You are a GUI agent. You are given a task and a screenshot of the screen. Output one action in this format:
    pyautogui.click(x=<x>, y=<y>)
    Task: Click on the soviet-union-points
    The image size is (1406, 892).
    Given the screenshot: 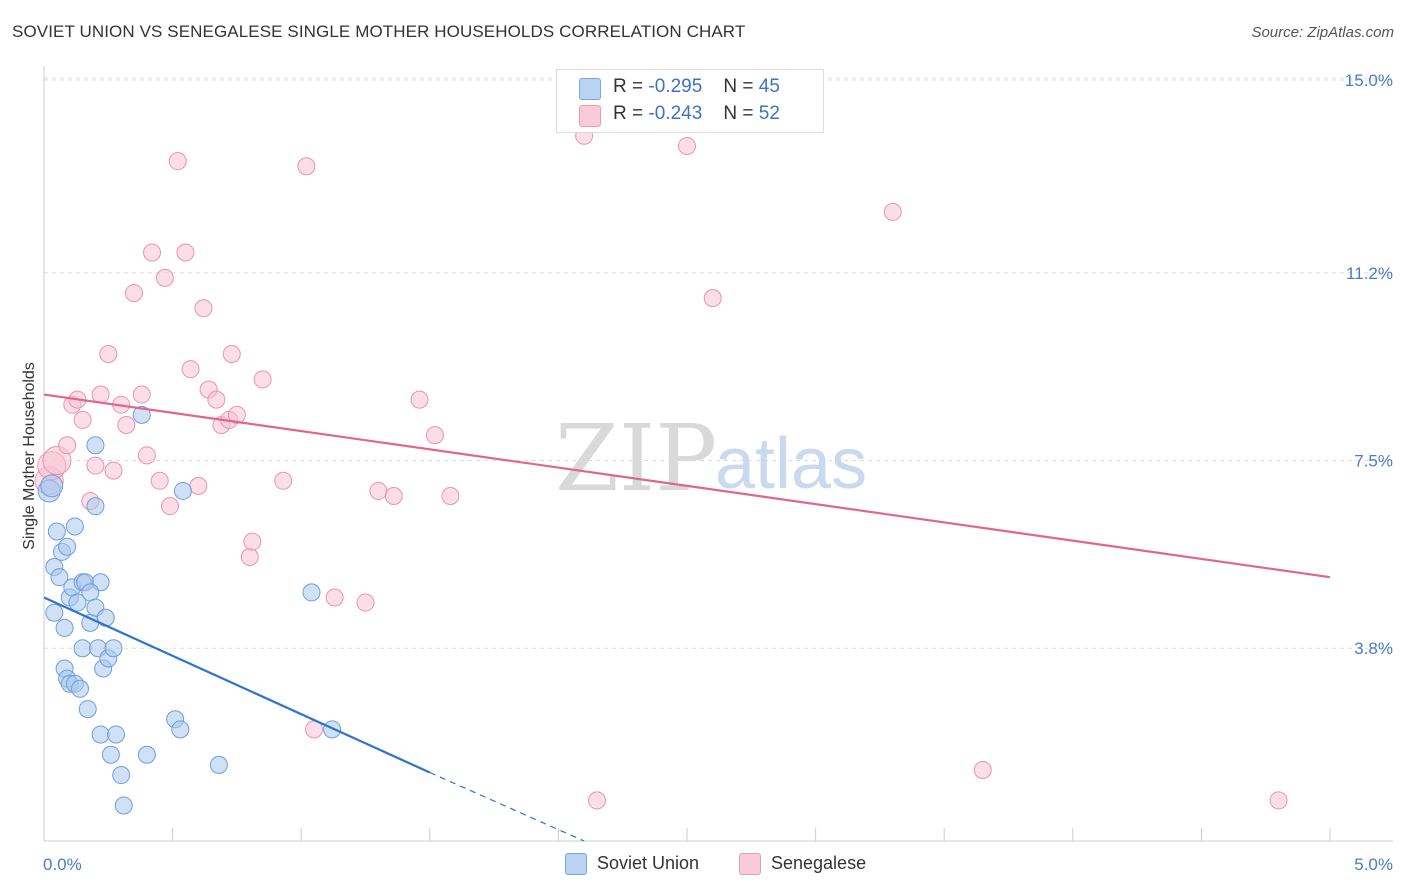 What is the action you would take?
    pyautogui.click(x=189, y=610)
    